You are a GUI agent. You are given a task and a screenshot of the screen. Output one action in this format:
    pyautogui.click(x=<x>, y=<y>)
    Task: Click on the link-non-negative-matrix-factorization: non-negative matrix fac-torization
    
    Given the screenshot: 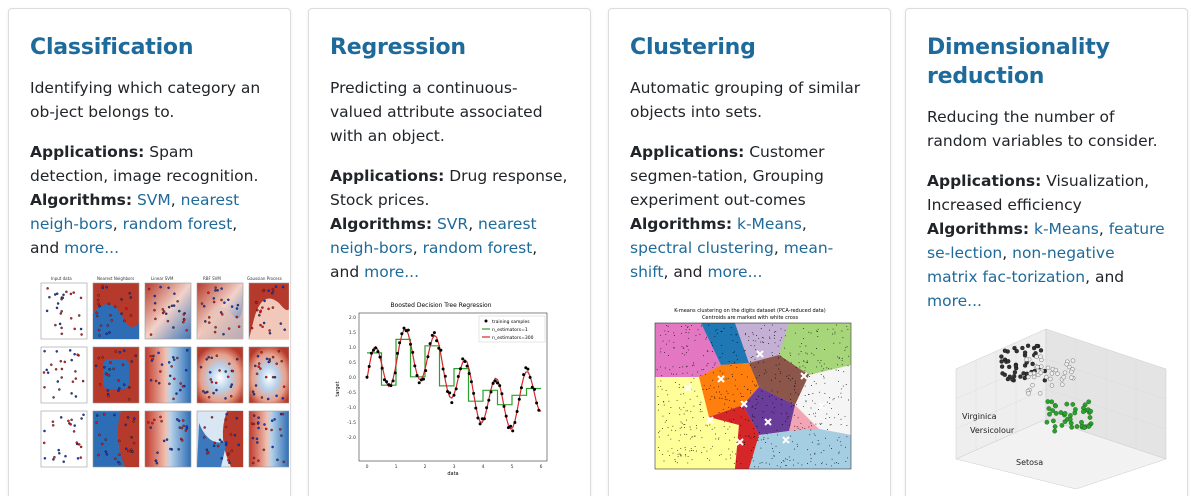 What is the action you would take?
    pyautogui.click(x=1021, y=265)
    